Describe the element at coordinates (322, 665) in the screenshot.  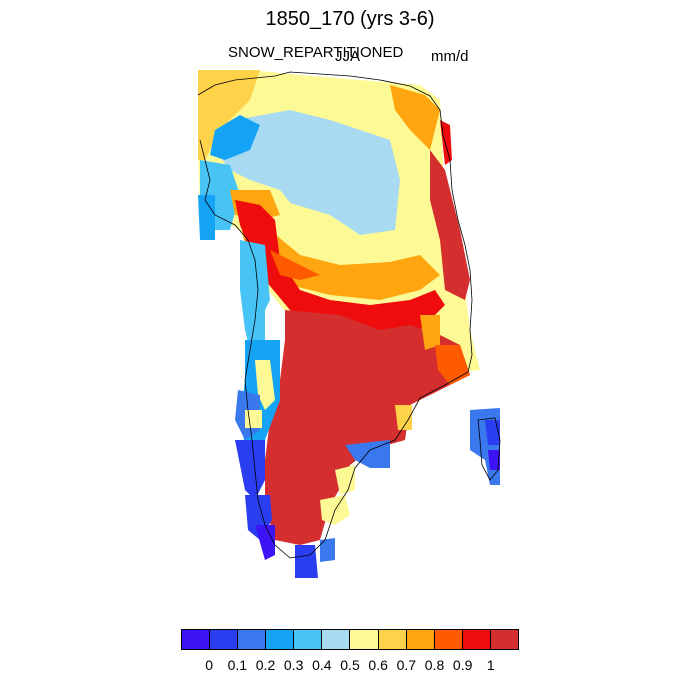
I see `colorbar-tick-label: 0.4` at that location.